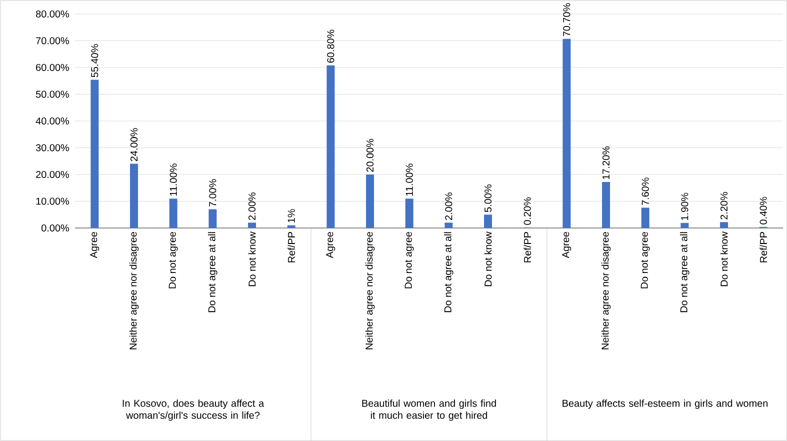 This screenshot has height=441, width=787. Describe the element at coordinates (193, 410) in the screenshot. I see `x-axis-title: In Kosovo, does beauty affect a woman's/girl's success in life?` at that location.